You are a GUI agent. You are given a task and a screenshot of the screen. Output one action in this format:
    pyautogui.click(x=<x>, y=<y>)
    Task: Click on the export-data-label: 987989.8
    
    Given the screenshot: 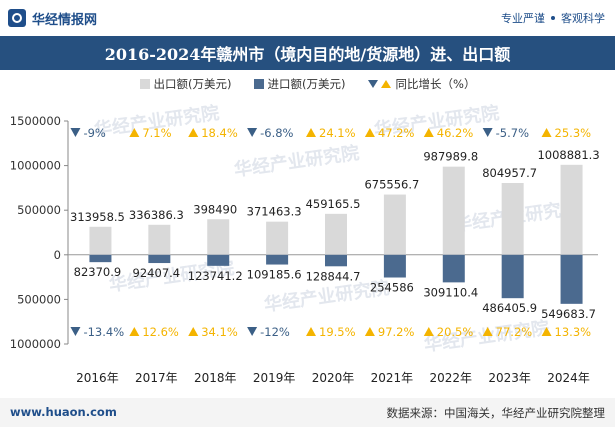 What is the action you would take?
    pyautogui.click(x=450, y=157)
    